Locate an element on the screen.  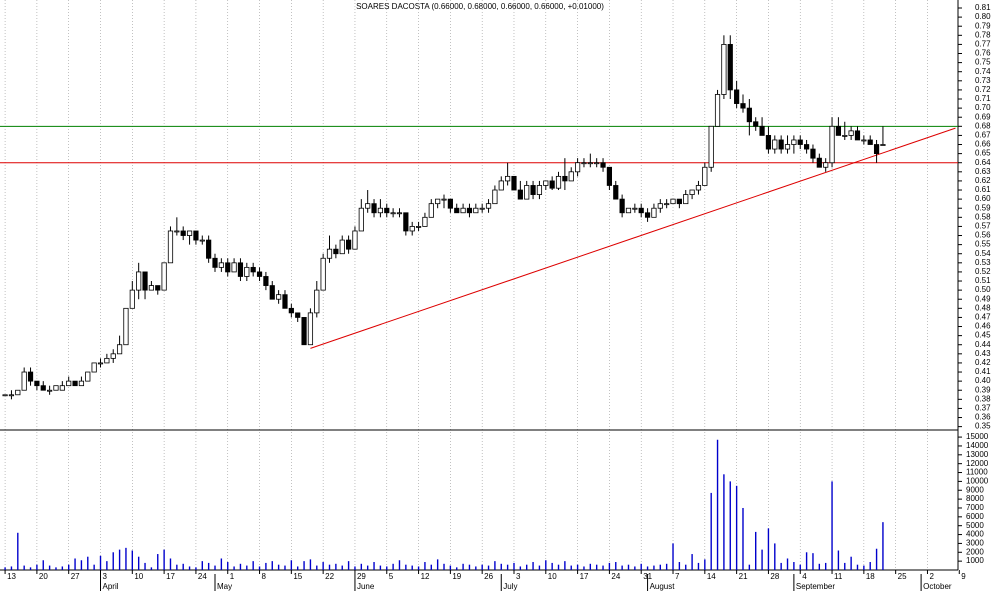
y-tick-label: 0.46 is located at coordinates (983, 326).